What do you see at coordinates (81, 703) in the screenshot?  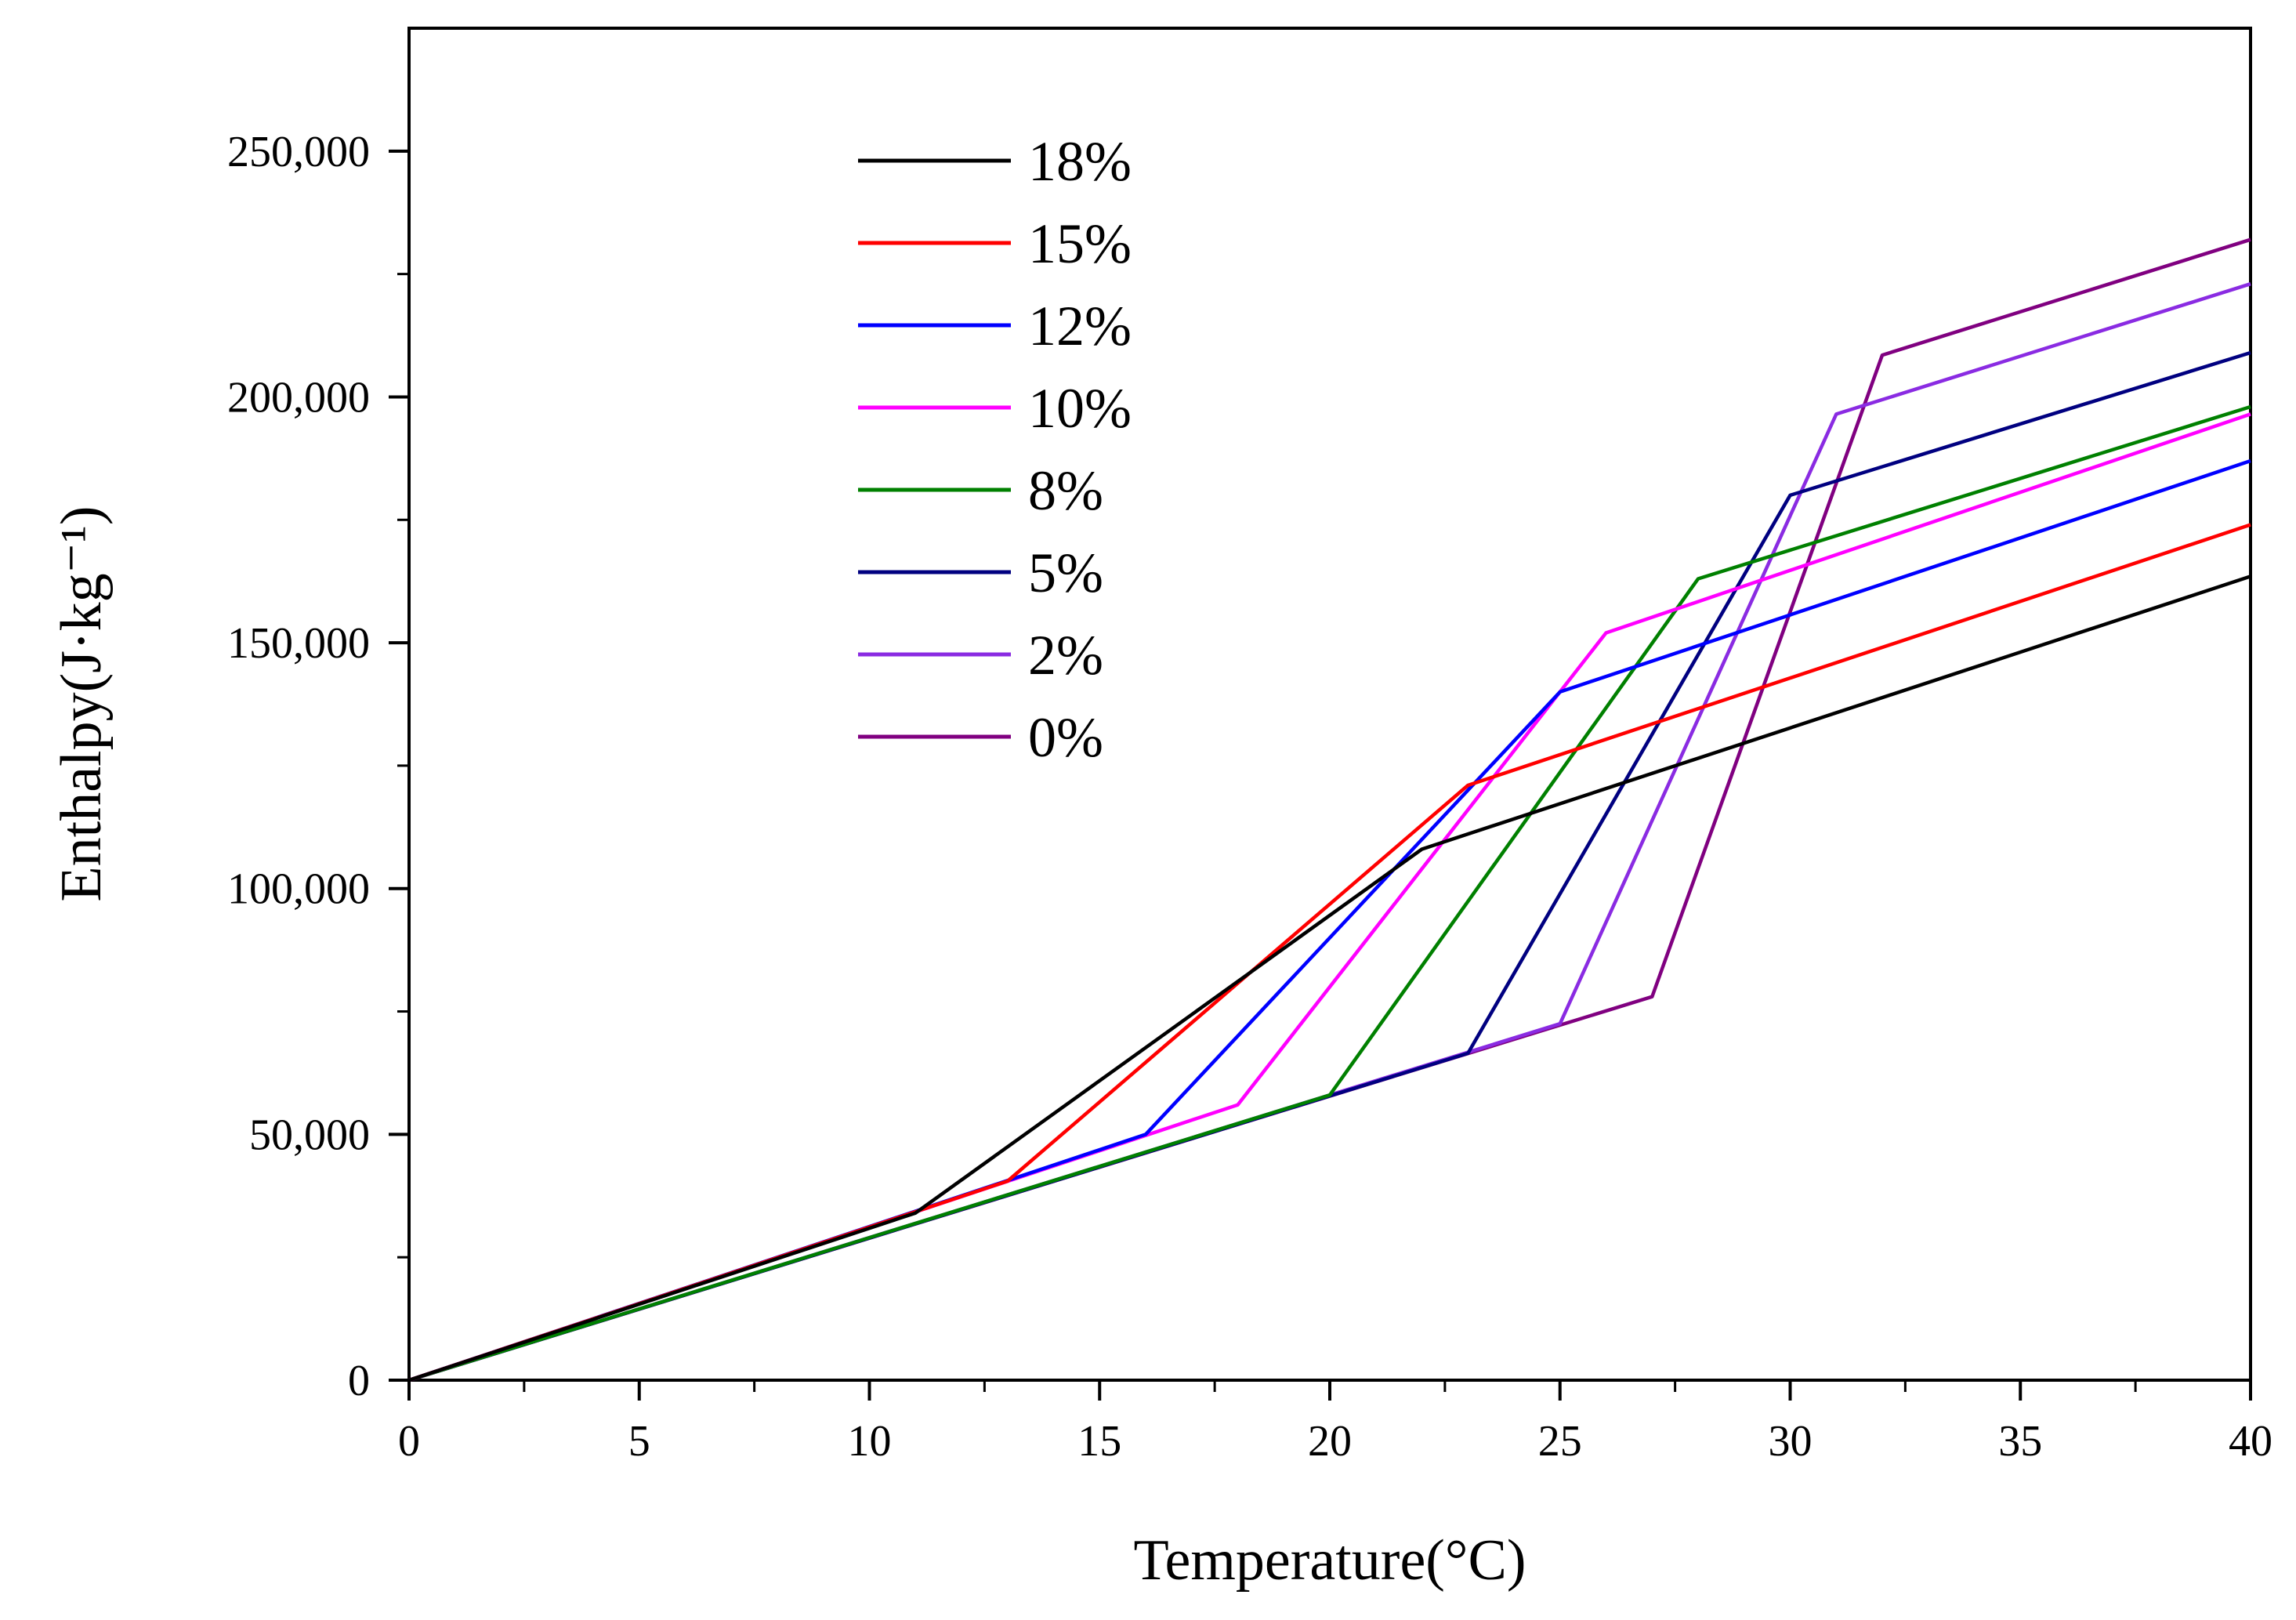 I see `y-axis-title: Enthalpy(J·kg⁻¹)` at bounding box center [81, 703].